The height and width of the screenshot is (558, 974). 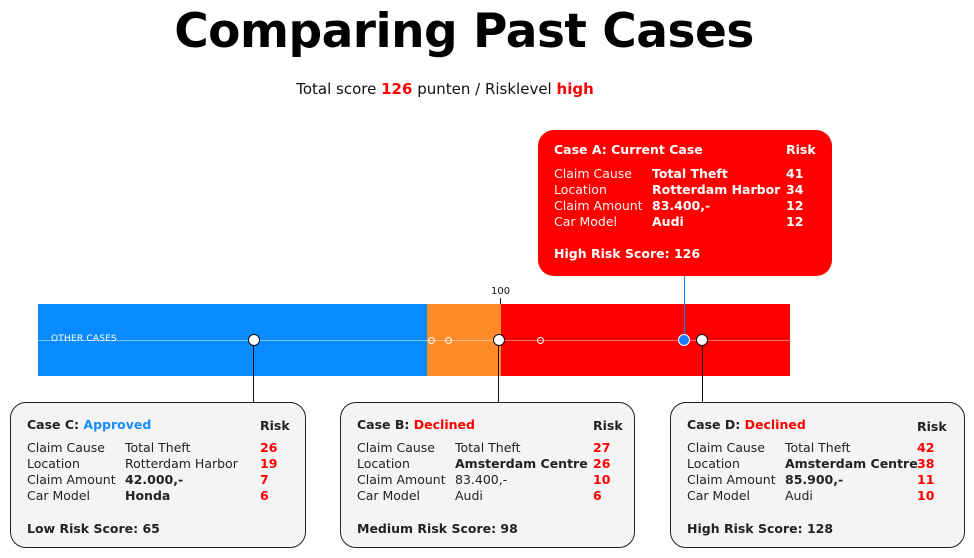 I want to click on threshold-100-tick, so click(x=500, y=301).